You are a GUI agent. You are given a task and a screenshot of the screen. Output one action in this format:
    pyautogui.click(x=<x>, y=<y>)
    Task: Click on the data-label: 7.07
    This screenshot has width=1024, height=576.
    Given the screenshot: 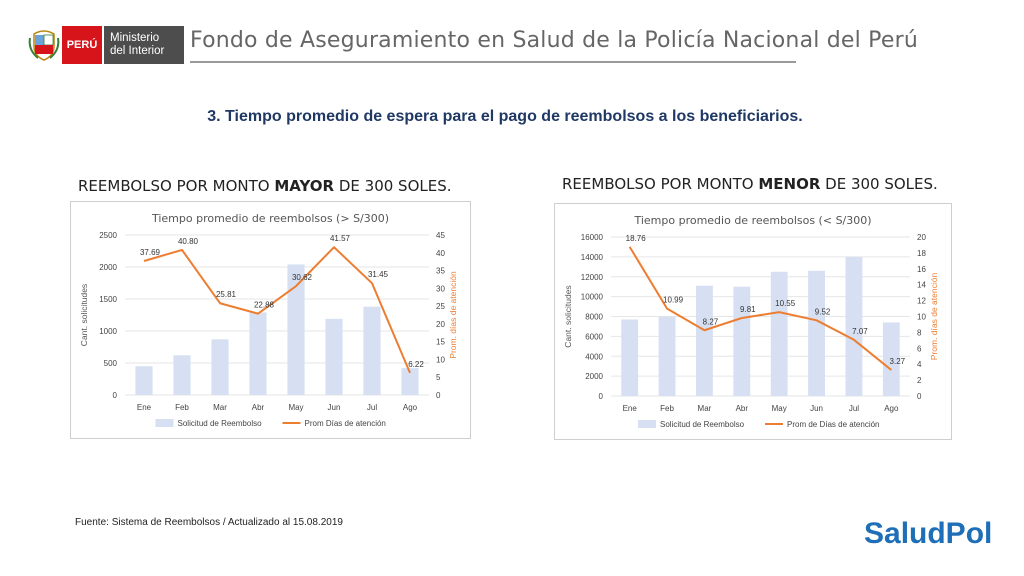 What is the action you would take?
    pyautogui.click(x=860, y=331)
    